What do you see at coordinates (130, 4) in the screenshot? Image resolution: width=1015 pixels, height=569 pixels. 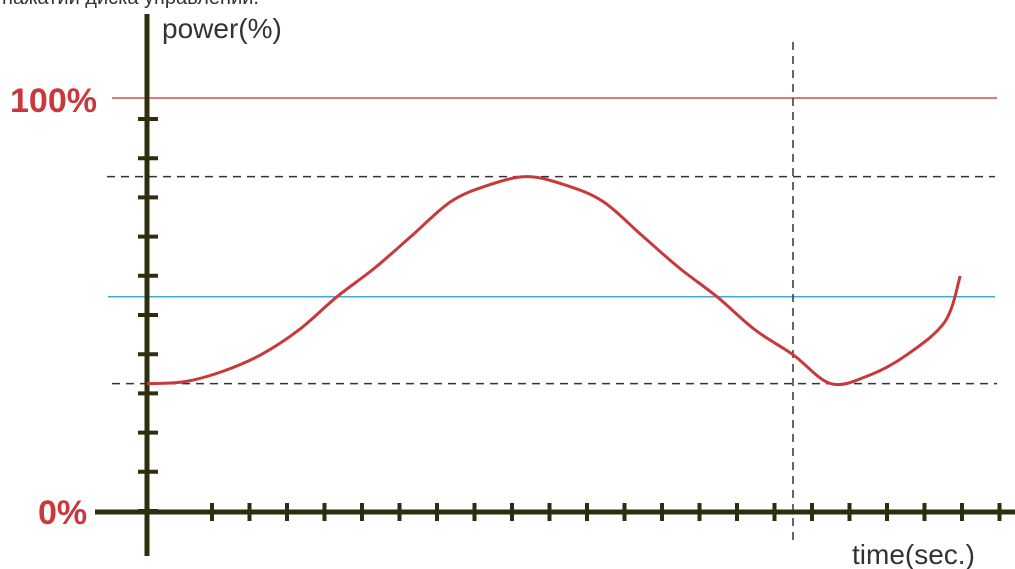 I see `caption-text: нажатии диска управлений.` at bounding box center [130, 4].